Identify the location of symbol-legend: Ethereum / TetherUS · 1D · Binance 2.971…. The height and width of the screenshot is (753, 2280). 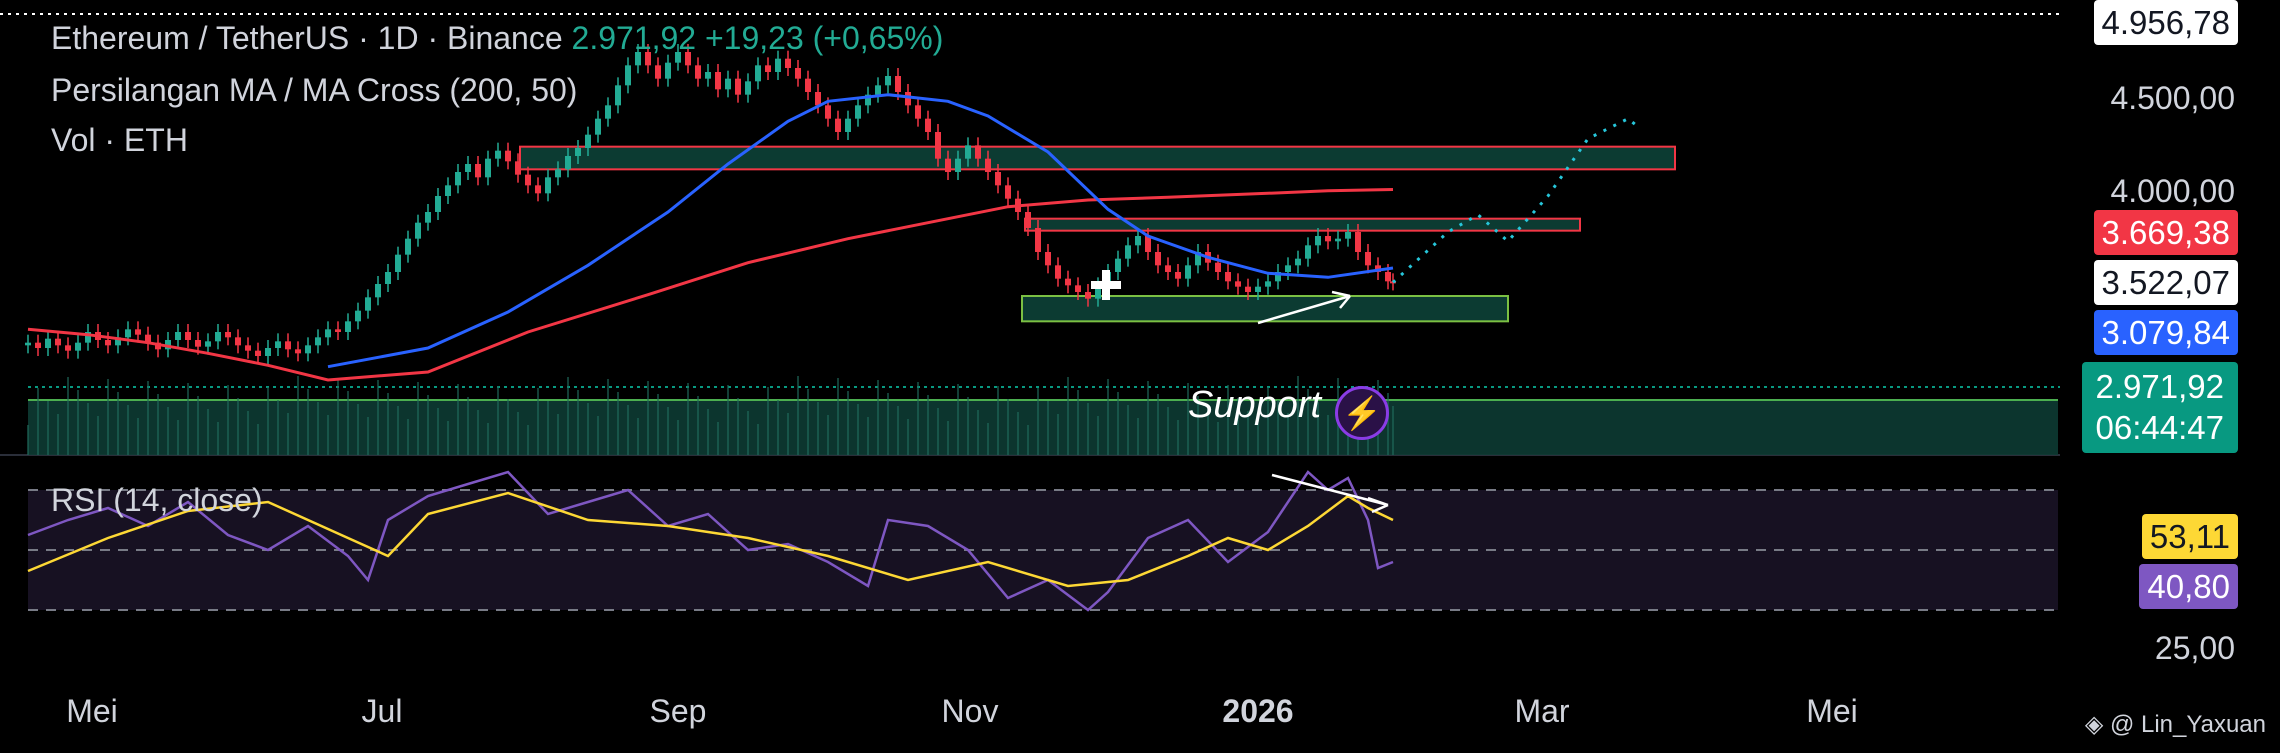
(497, 38).